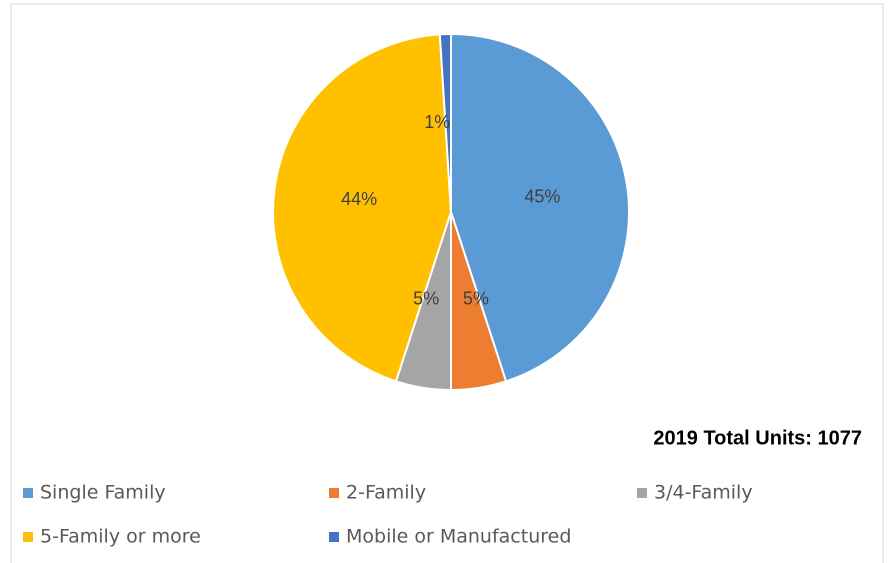 Image resolution: width=890 pixels, height=563 pixels. Describe the element at coordinates (103, 493) in the screenshot. I see `legend-label: Single Family` at that location.